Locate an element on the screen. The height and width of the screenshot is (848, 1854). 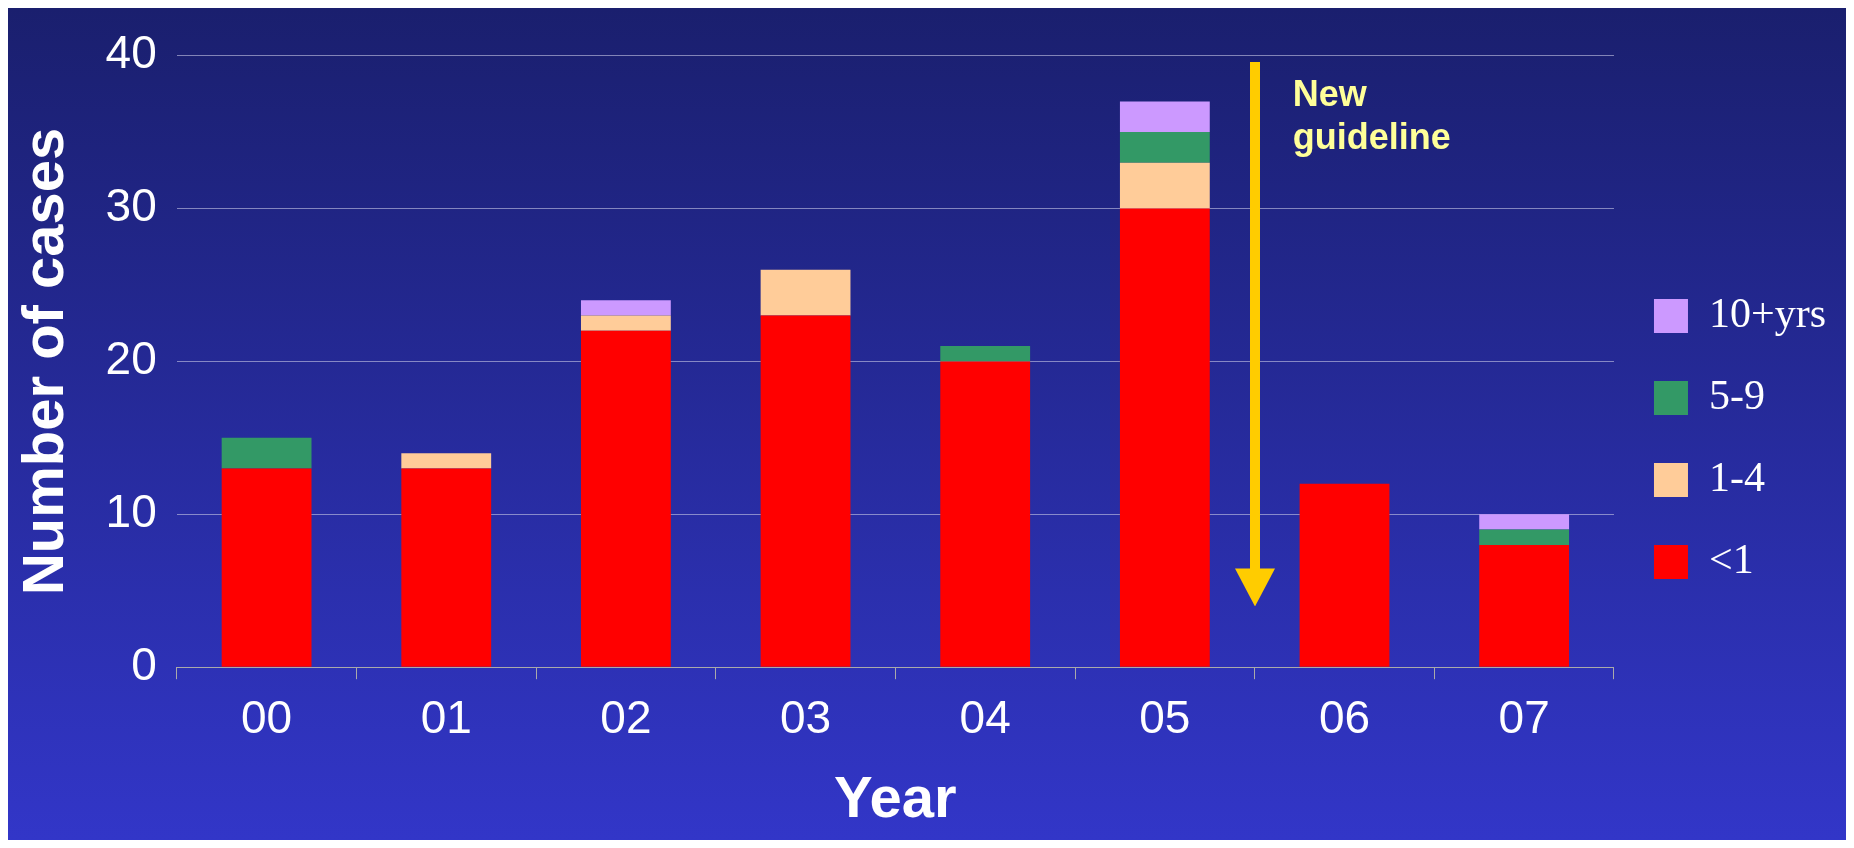
y-tick-label: 0 is located at coordinates (144, 663).